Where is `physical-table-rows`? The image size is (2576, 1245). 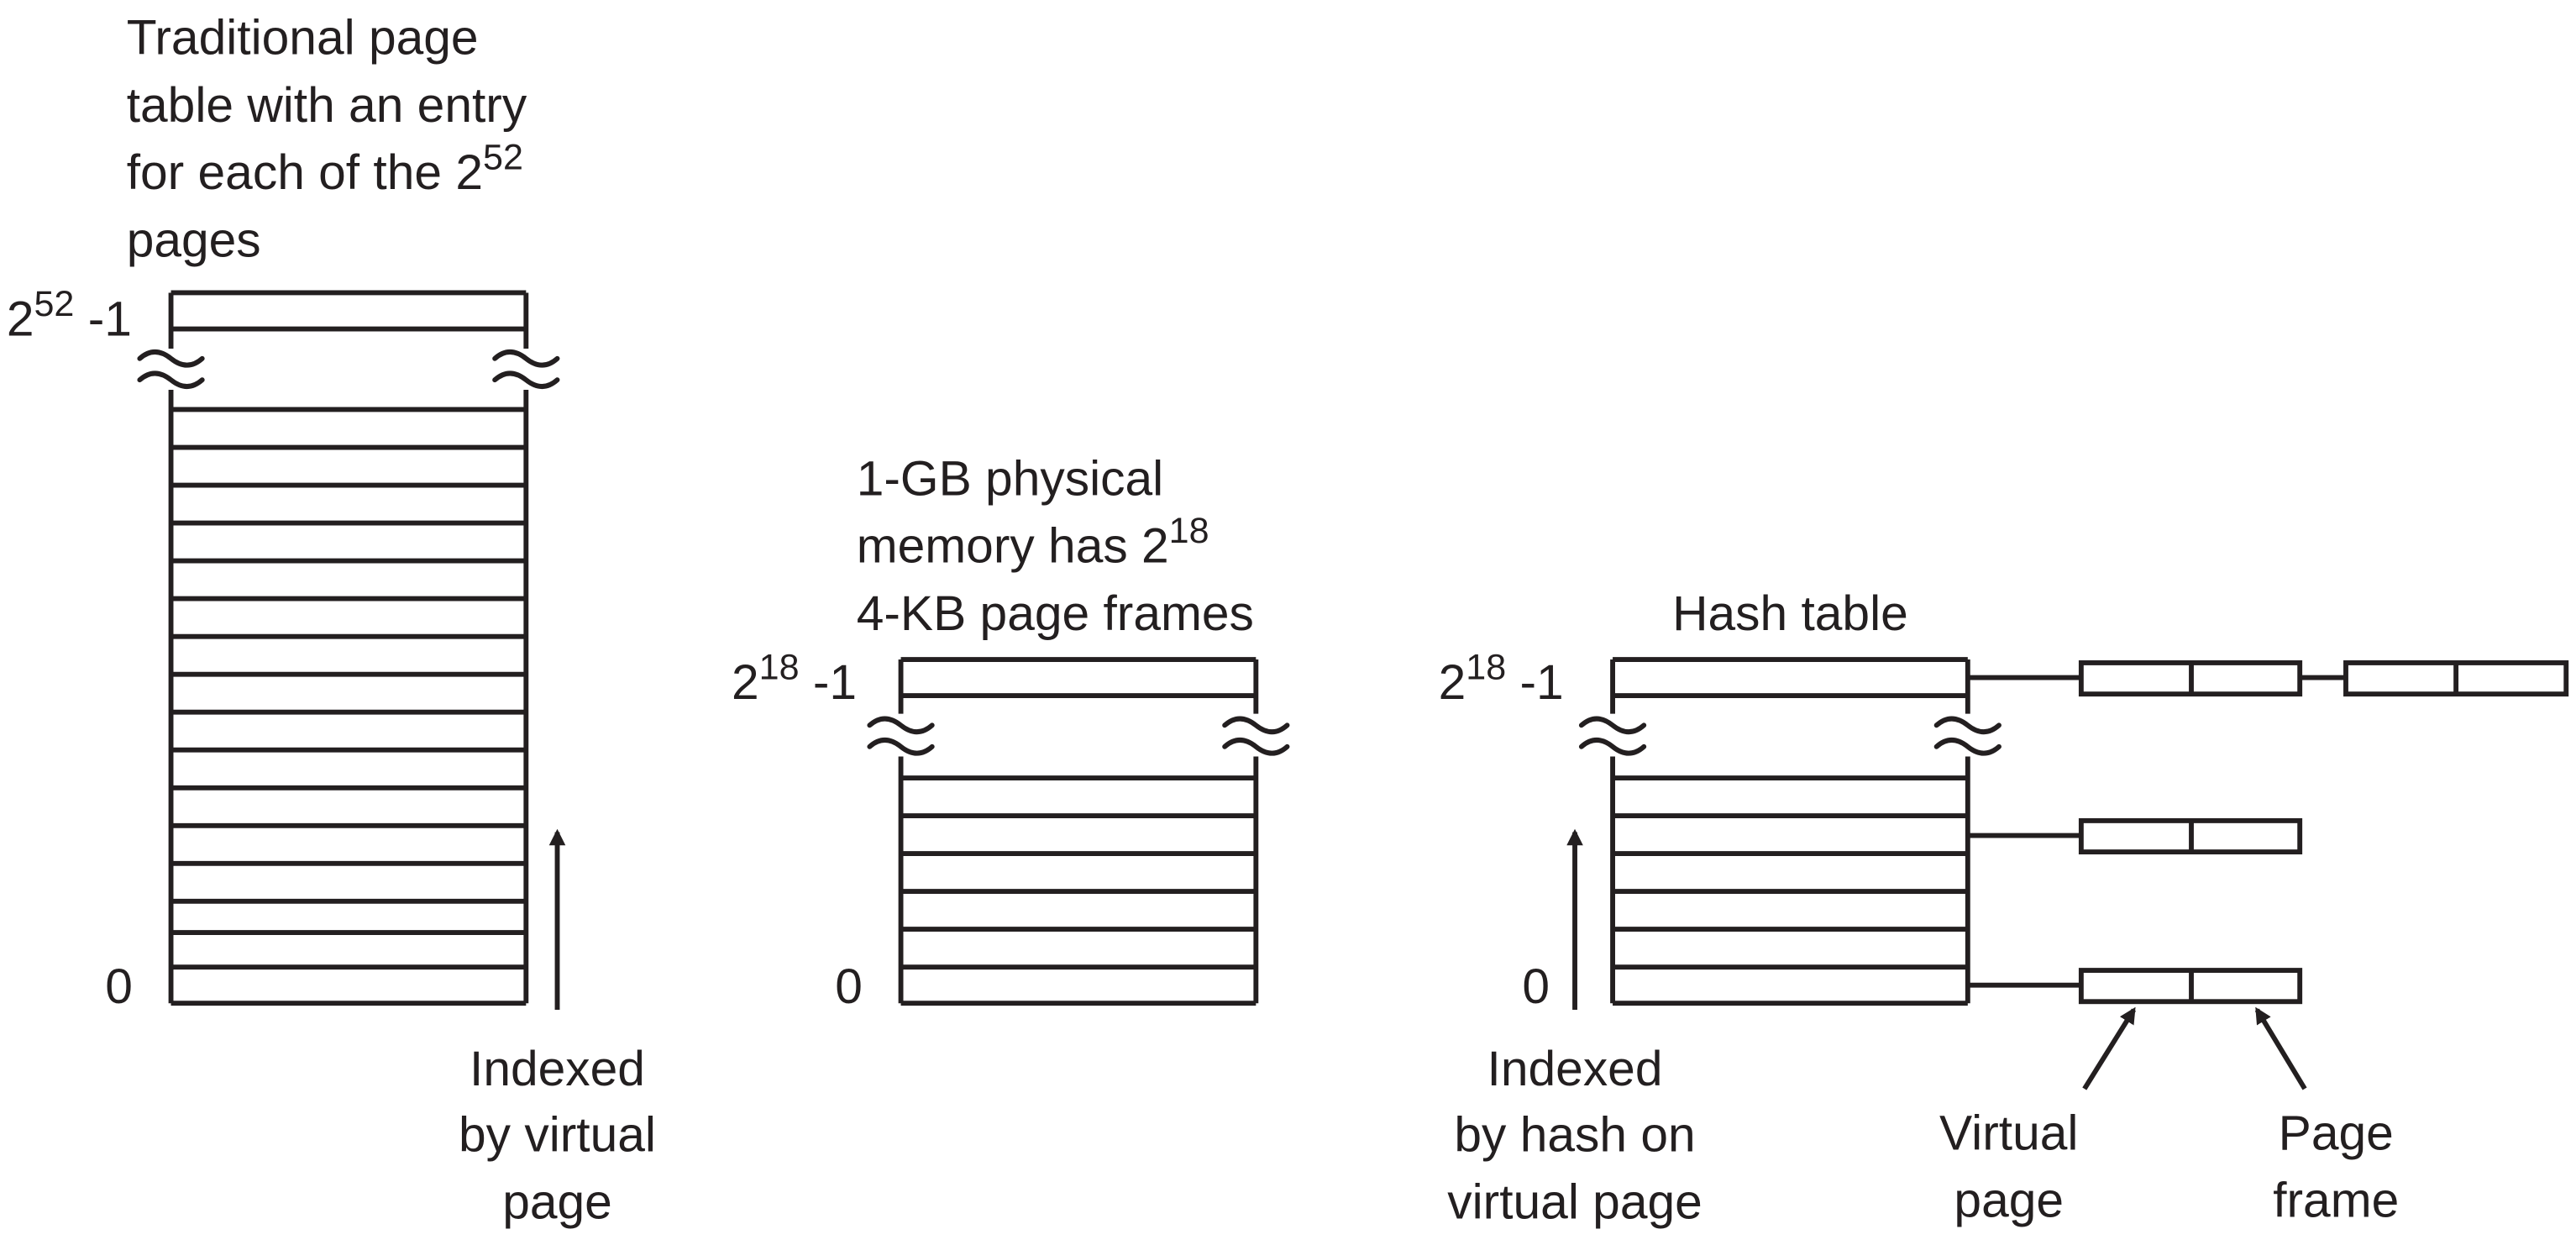
physical-table-rows is located at coordinates (1078, 890).